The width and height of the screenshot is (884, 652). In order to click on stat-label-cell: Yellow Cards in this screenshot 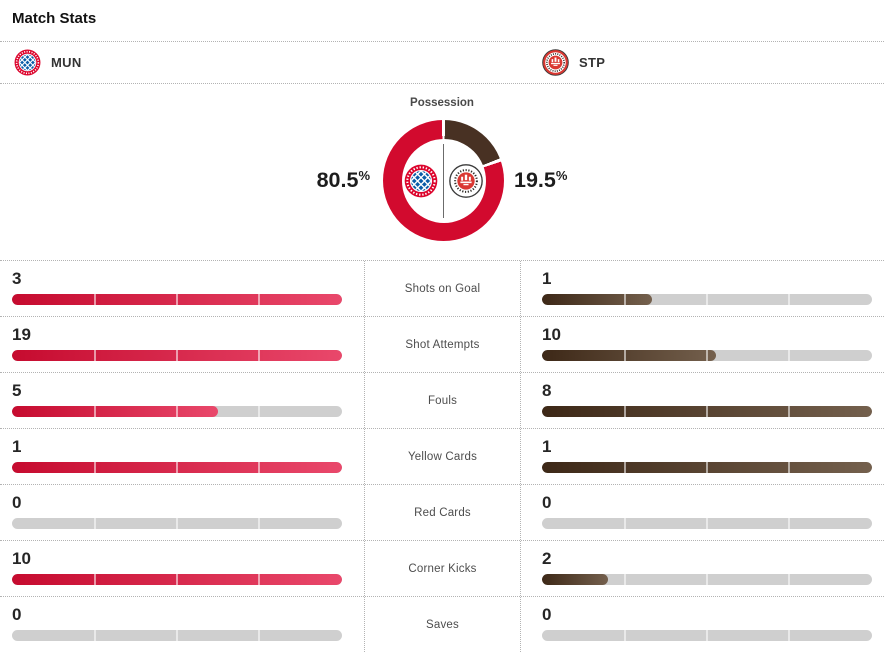, I will do `click(442, 456)`.